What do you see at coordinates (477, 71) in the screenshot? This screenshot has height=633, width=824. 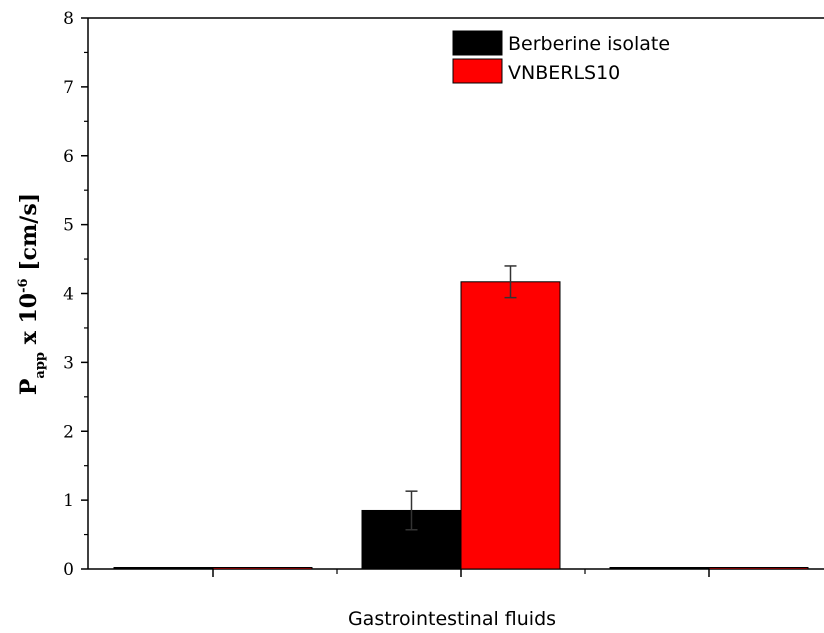 I see `legend-swatch-vnberls10` at bounding box center [477, 71].